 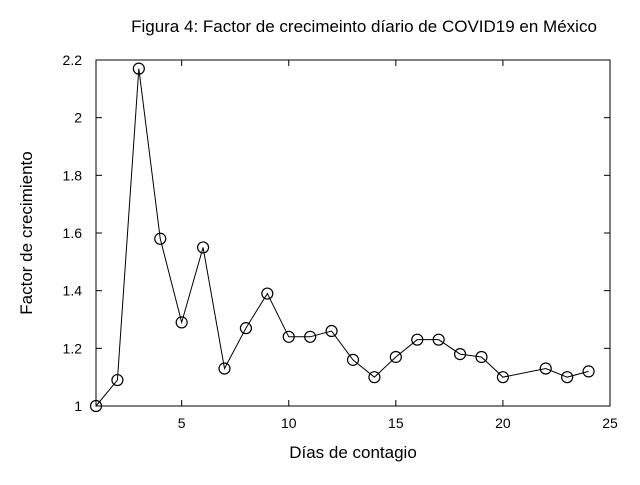 What do you see at coordinates (78, 406) in the screenshot?
I see `y-tick-label: 1` at bounding box center [78, 406].